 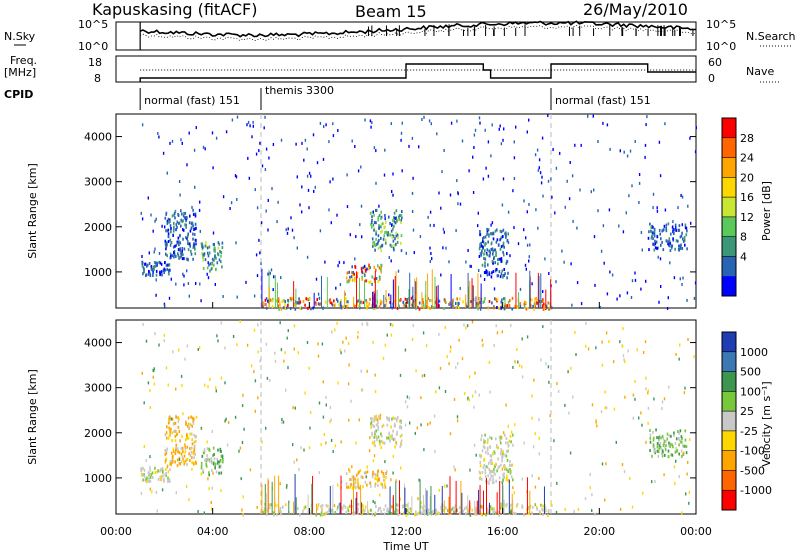 What do you see at coordinates (747, 138) in the screenshot?
I see `colorbar-tick-label: 28` at bounding box center [747, 138].